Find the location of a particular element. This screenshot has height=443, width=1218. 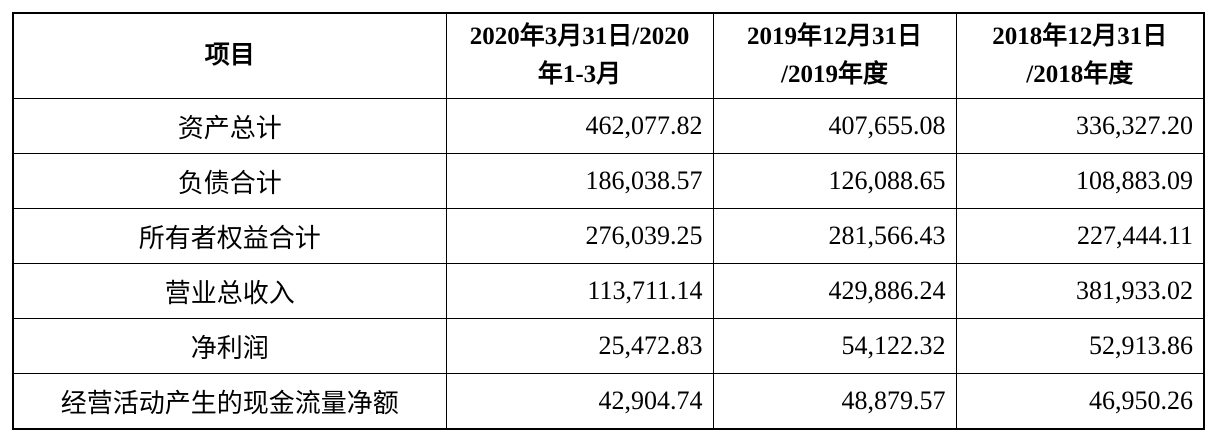

value-cell: 126,088.65 is located at coordinates (834, 181).